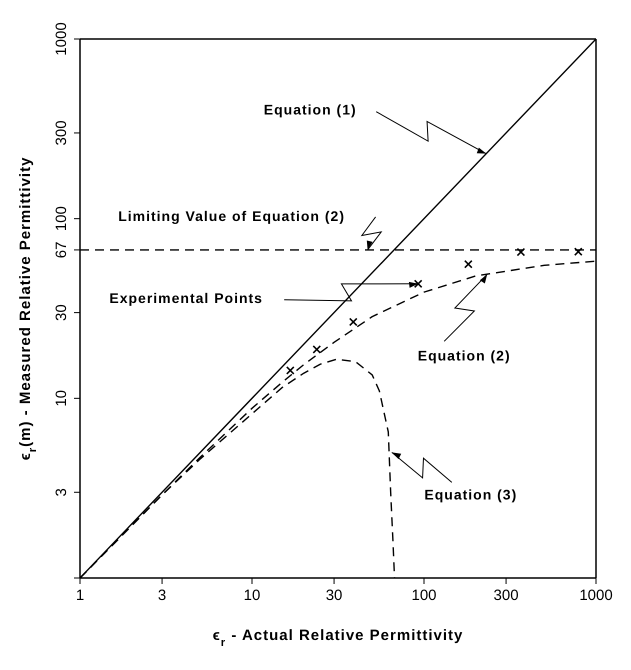 This screenshot has height=670, width=631. I want to click on y-tick-label: 67, so click(61, 250).